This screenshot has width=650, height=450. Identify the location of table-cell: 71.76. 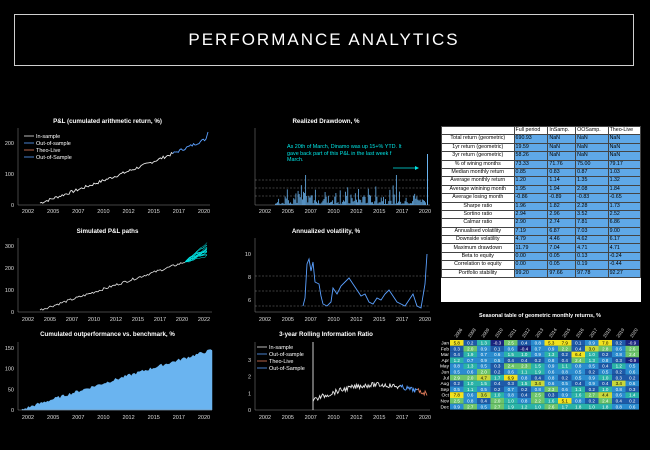
(562, 164).